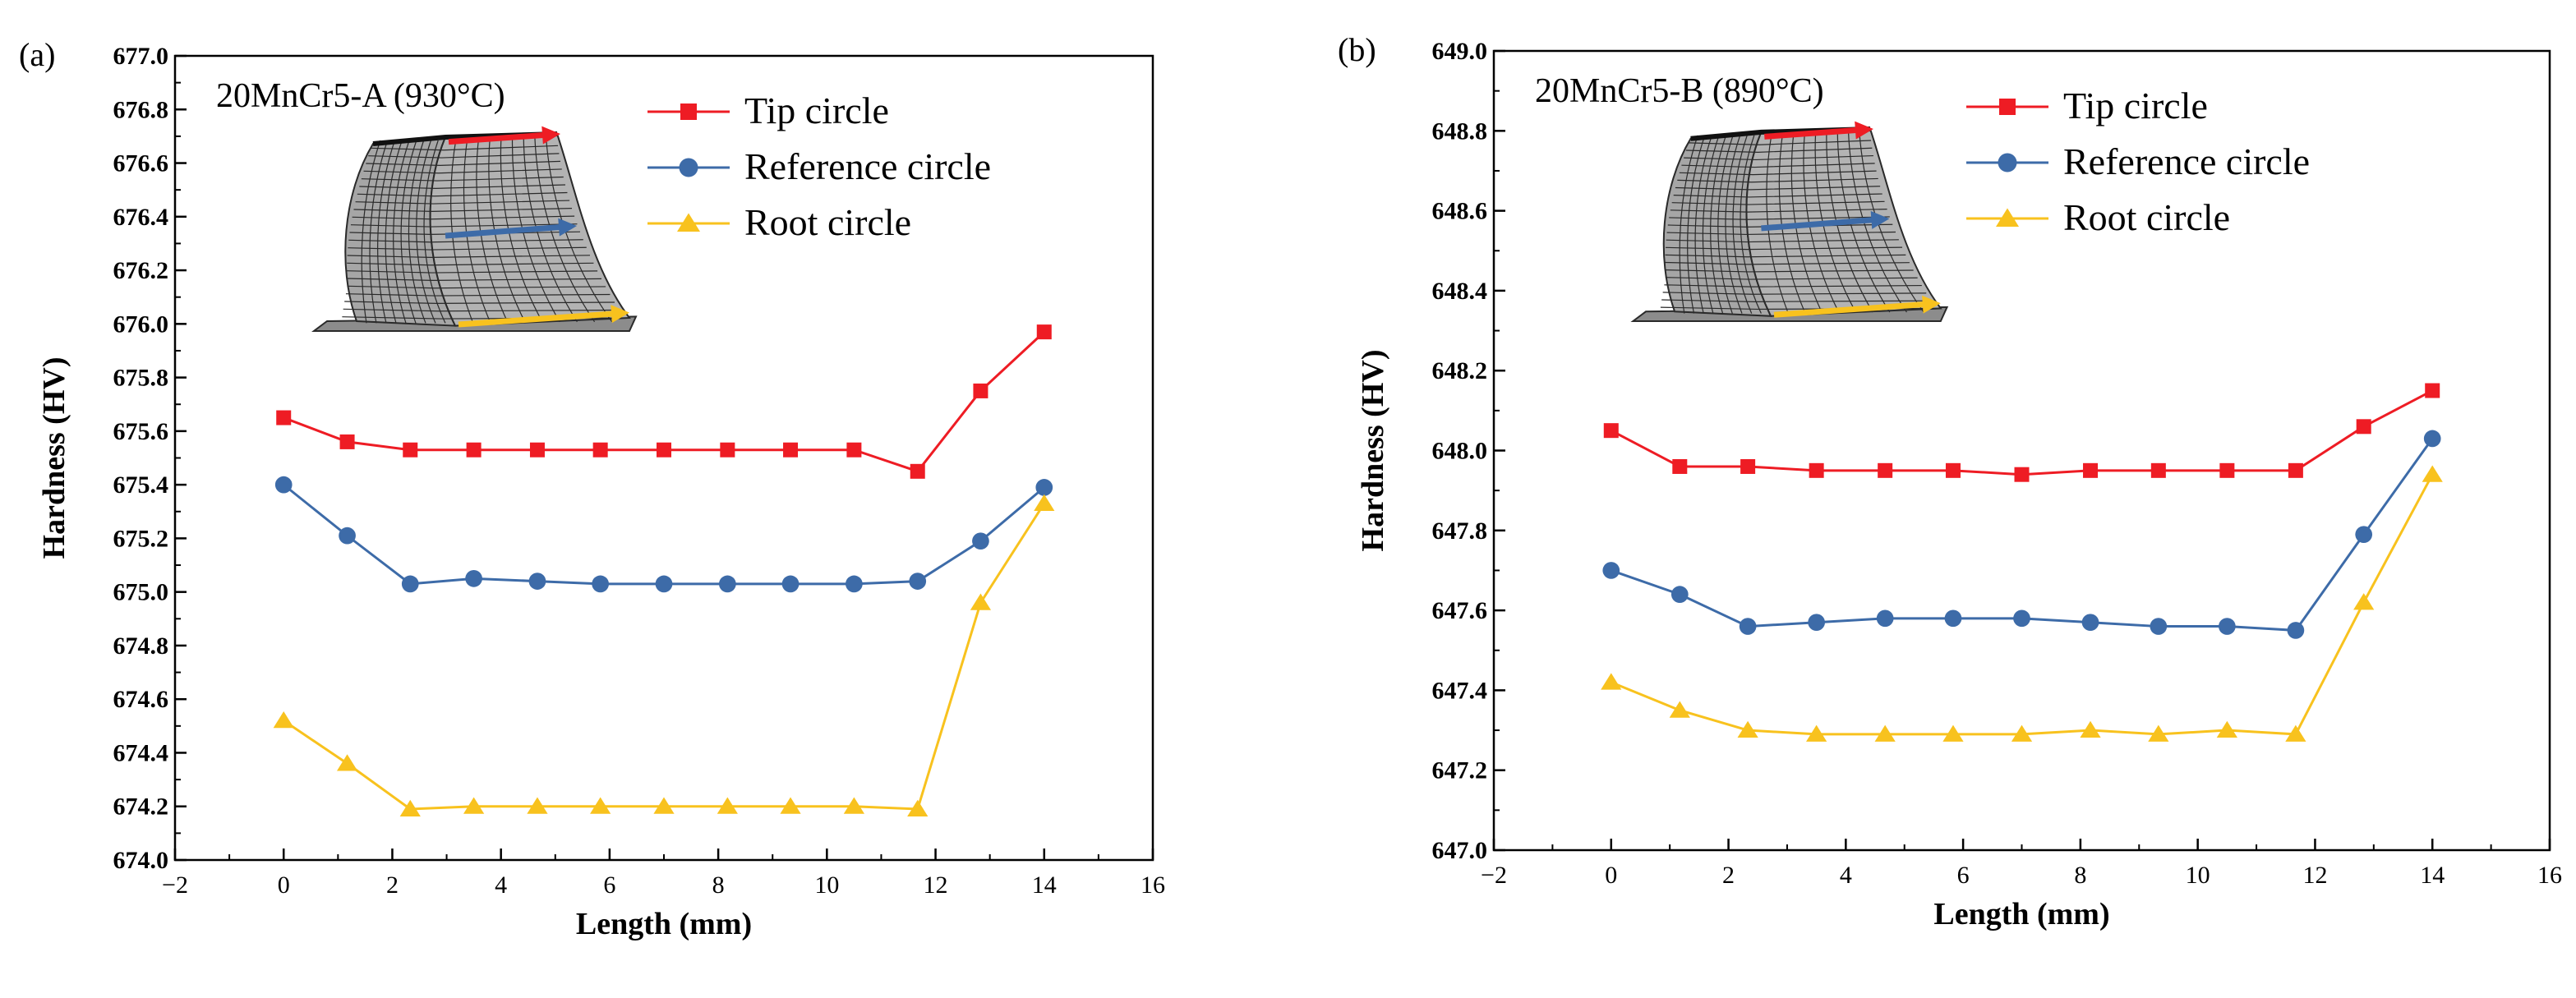 Image resolution: width=2576 pixels, height=998 pixels. What do you see at coordinates (2186, 161) in the screenshot?
I see `legend-label: Reference circle` at bounding box center [2186, 161].